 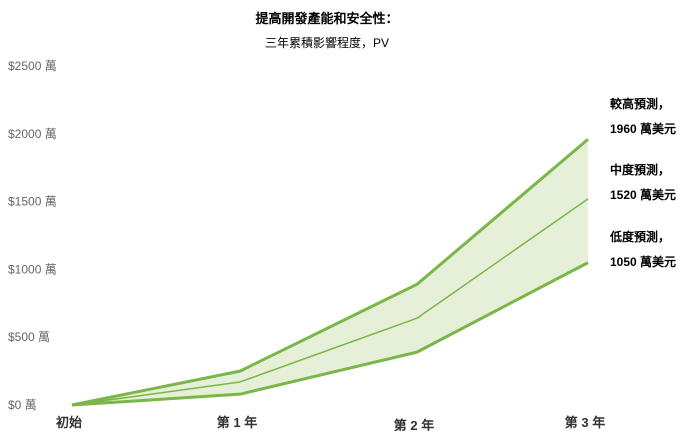 What do you see at coordinates (327, 42) in the screenshot?
I see `chart-subtitle: 三年累積影響程度，PV` at bounding box center [327, 42].